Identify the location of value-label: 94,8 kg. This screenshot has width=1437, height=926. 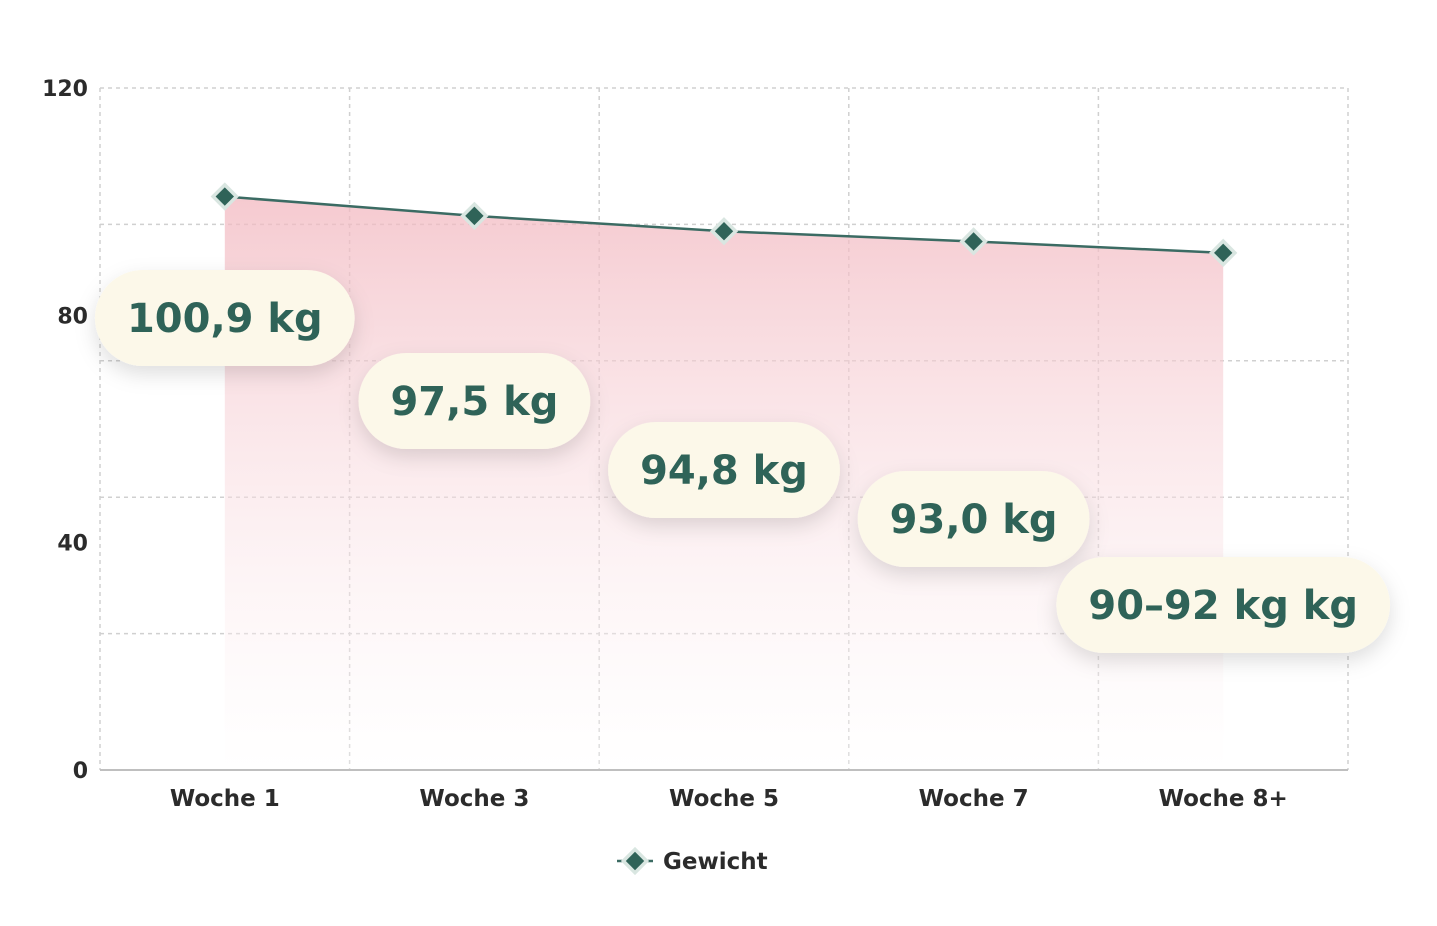
(724, 470).